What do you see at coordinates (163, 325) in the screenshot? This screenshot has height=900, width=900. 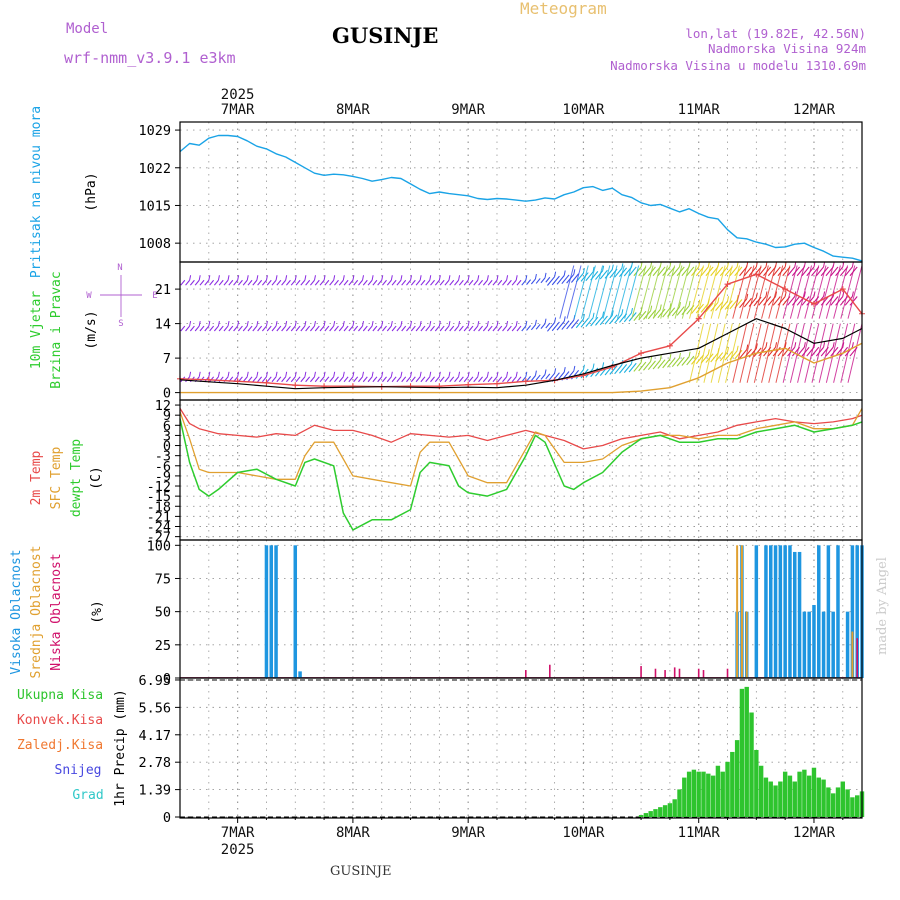 I see `wind-tick-label: 14` at bounding box center [163, 325].